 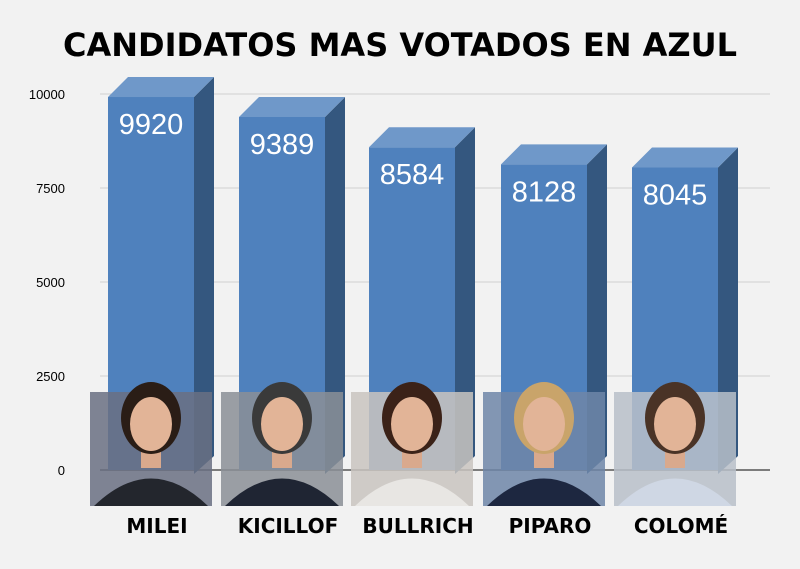 I want to click on y-tick-label: 7500, so click(x=50, y=188).